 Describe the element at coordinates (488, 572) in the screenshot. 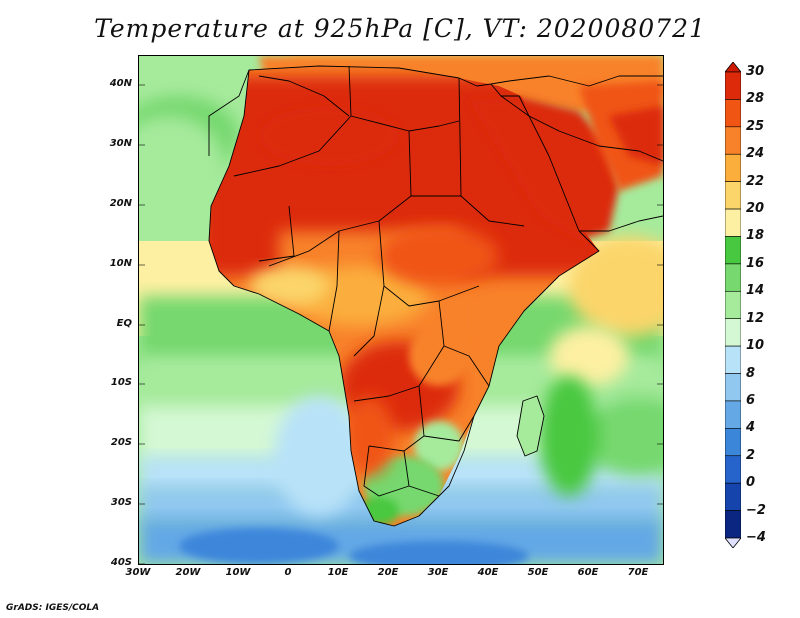

I see `lon-label-40e: 40E` at that location.